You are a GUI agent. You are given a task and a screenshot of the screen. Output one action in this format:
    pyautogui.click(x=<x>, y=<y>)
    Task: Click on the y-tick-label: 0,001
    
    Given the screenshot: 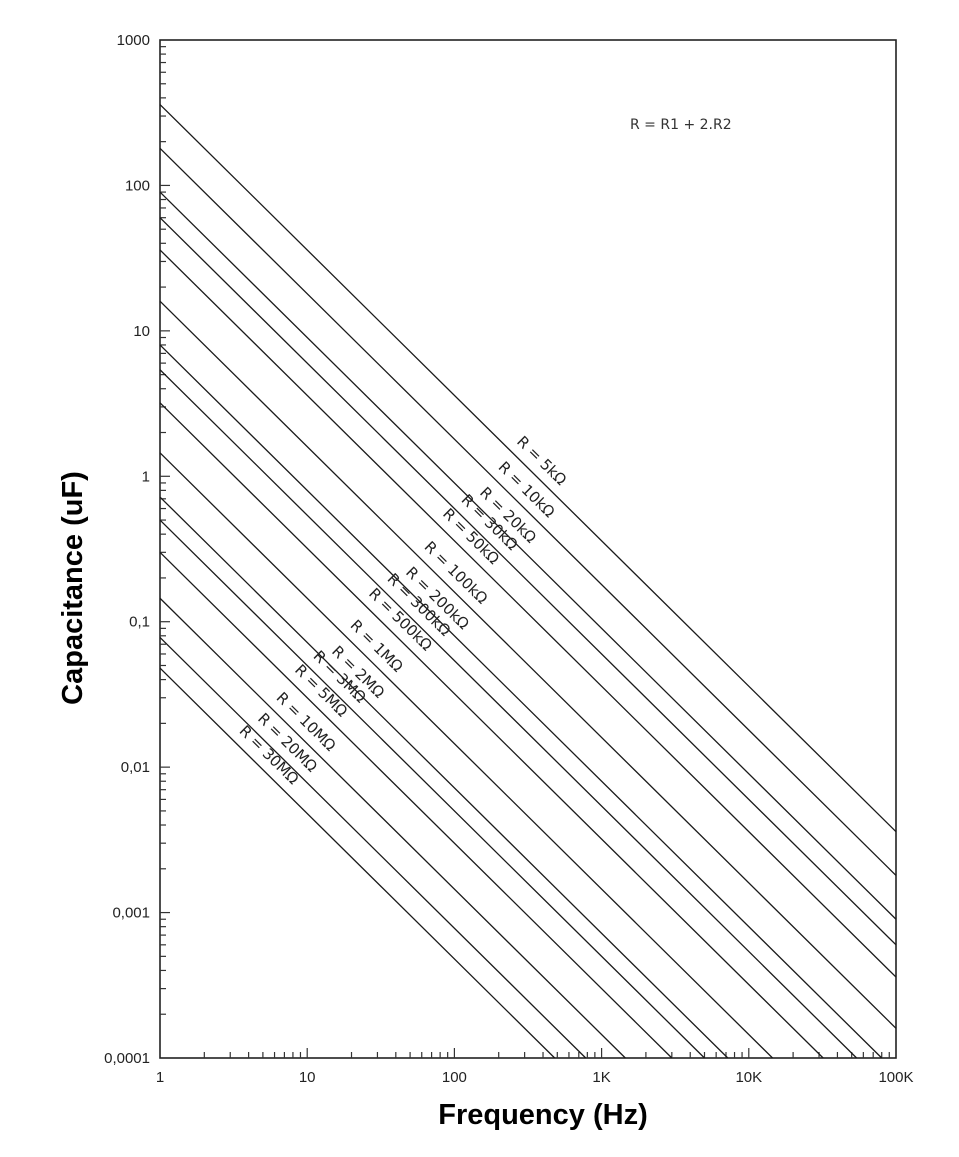 What is the action you would take?
    pyautogui.click(x=131, y=913)
    